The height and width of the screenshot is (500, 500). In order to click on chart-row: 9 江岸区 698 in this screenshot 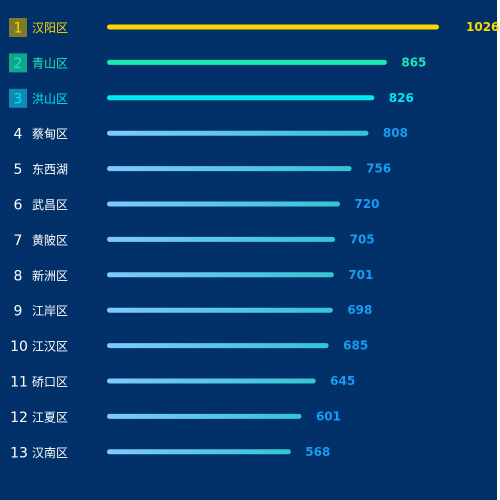, I will do `click(193, 311)`.